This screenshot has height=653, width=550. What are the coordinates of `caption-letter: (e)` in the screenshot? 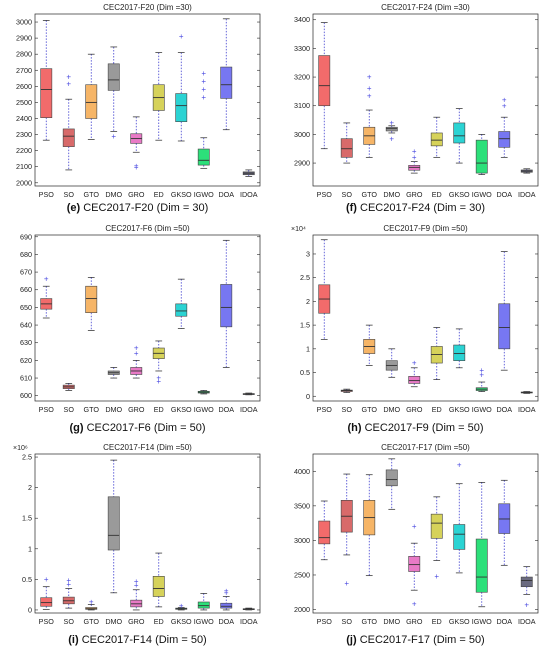 It's located at (75, 208).